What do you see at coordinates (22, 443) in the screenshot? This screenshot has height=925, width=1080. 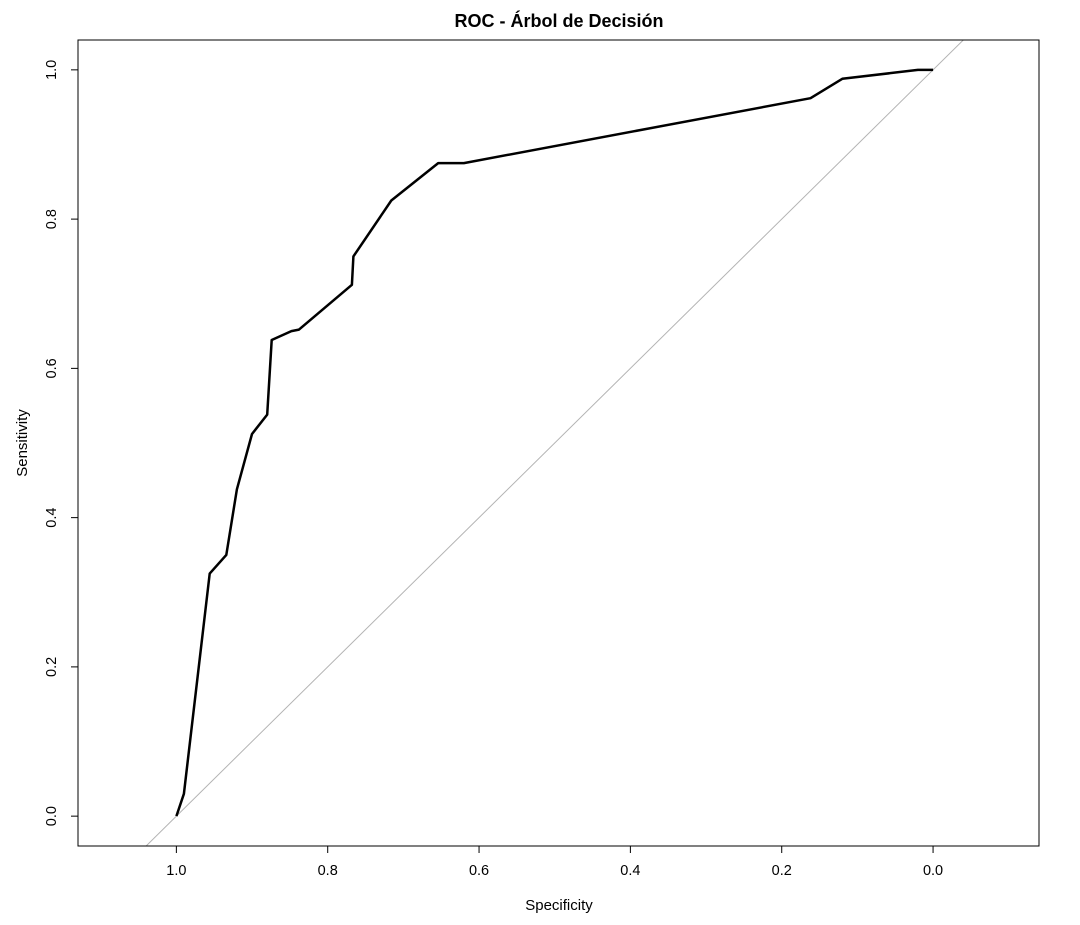 I see `y-axis-title: Sensitivity` at bounding box center [22, 443].